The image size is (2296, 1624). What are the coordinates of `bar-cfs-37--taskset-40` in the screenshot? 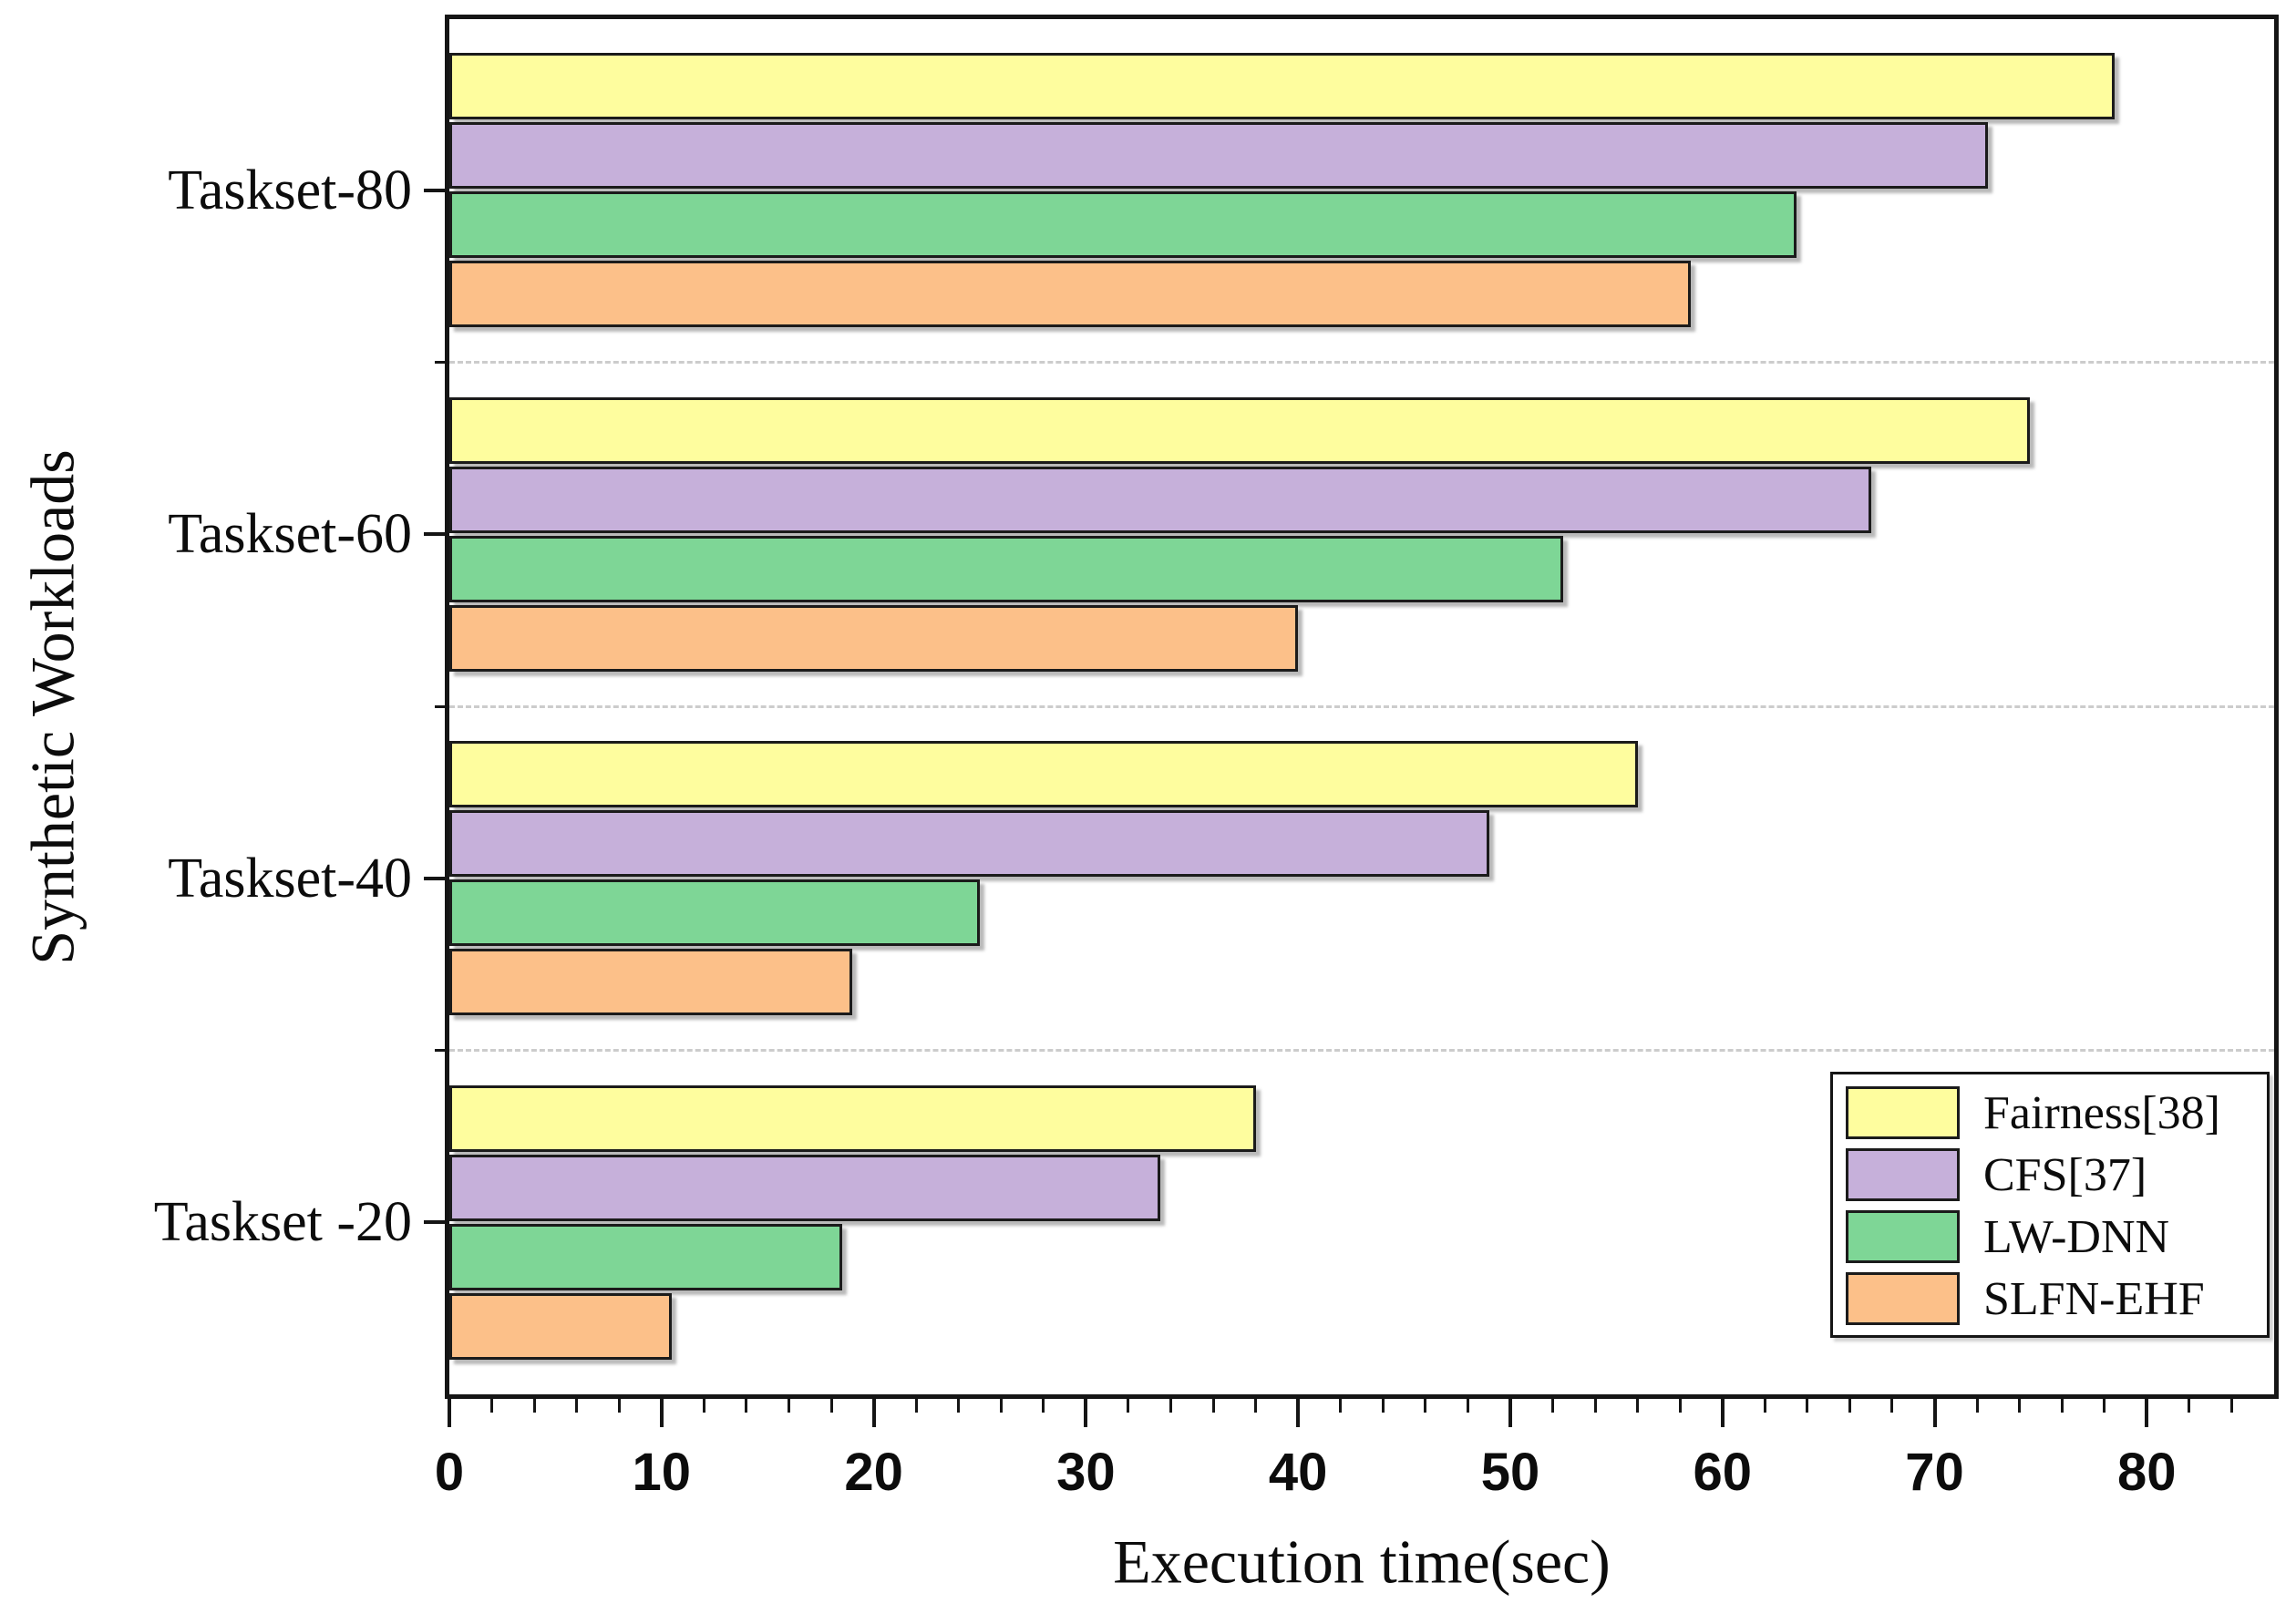 It's located at (969, 843).